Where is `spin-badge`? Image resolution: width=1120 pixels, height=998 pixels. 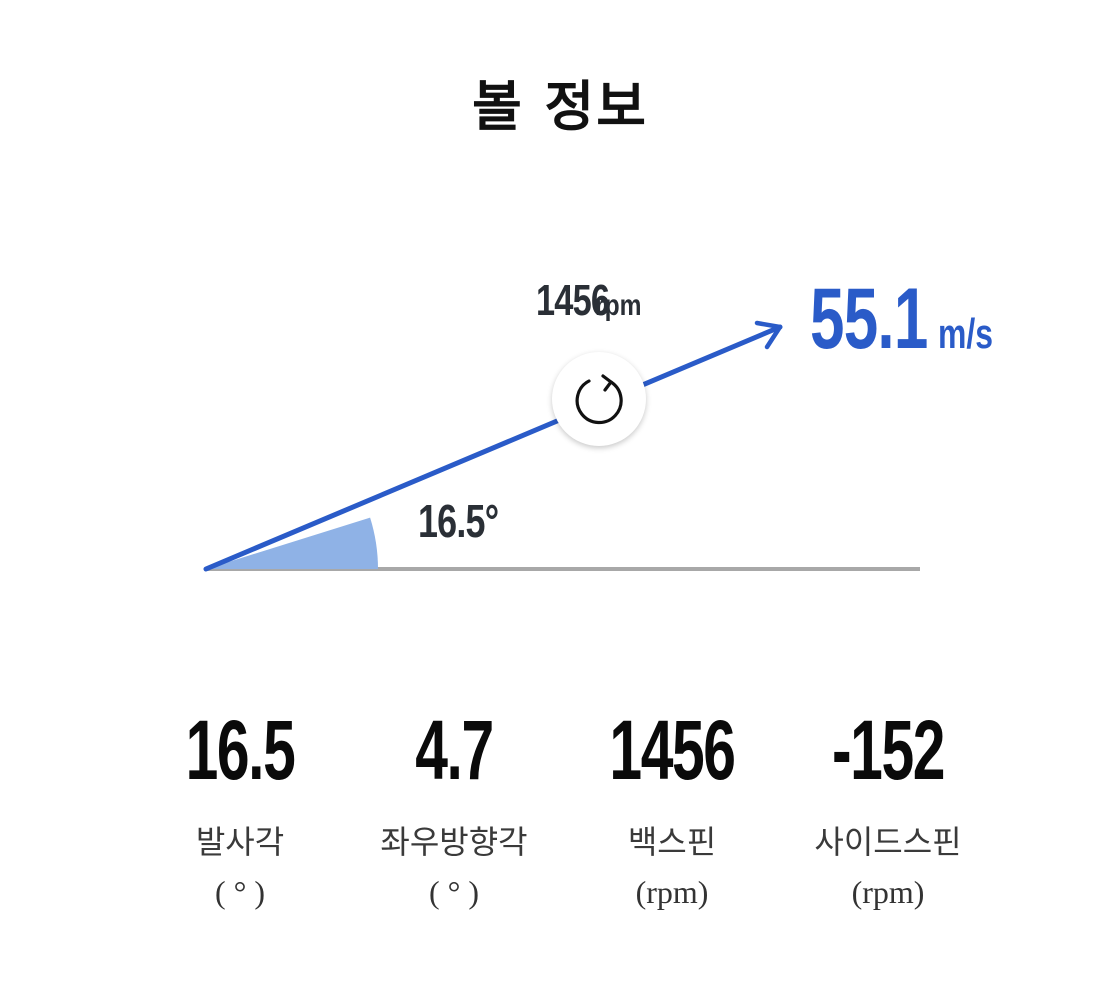
spin-badge is located at coordinates (599, 399).